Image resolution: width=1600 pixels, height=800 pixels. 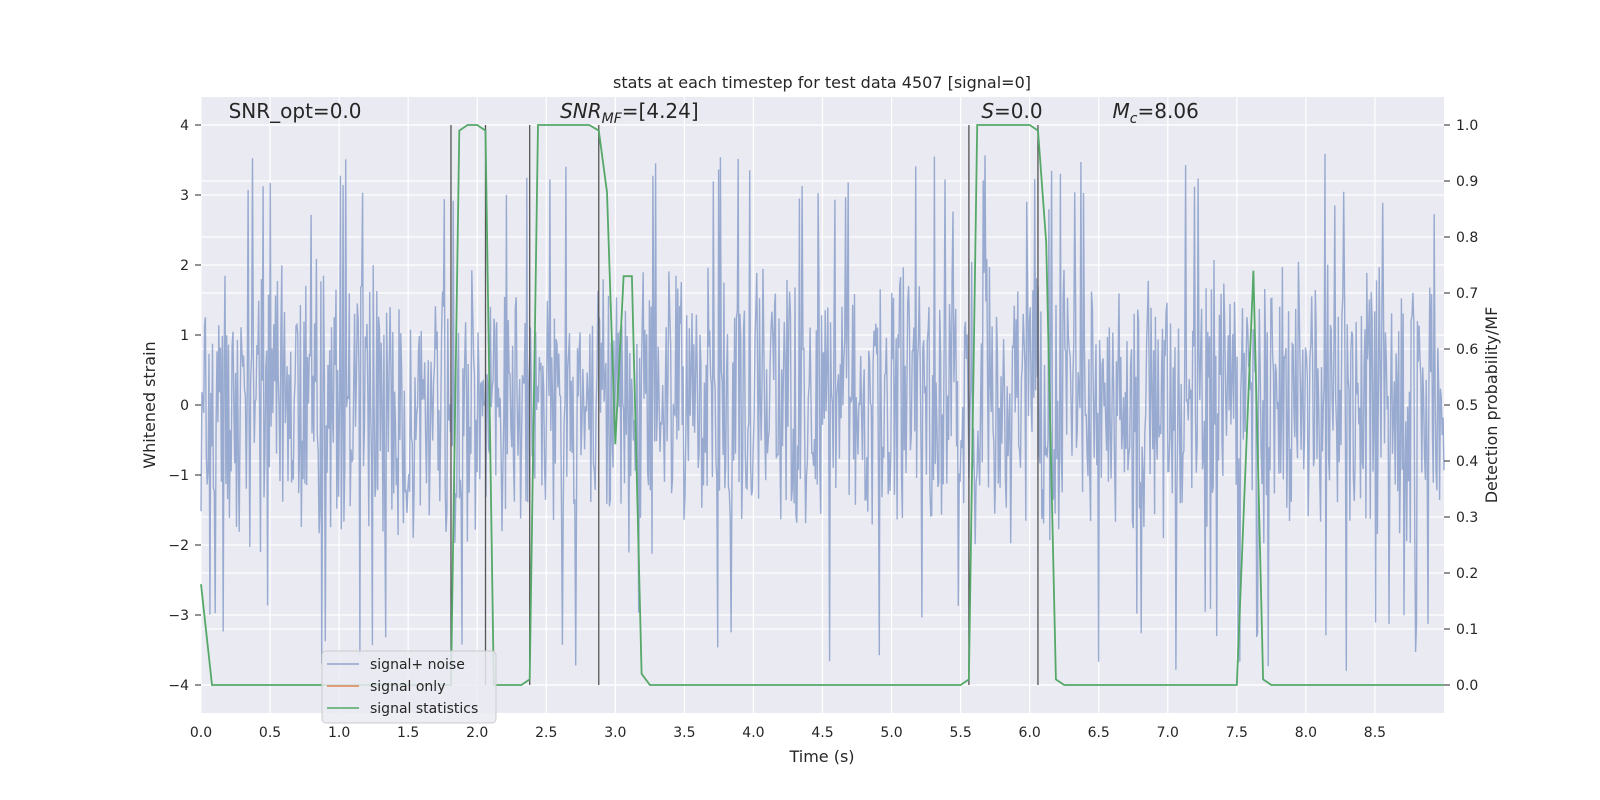 I want to click on y-axis-label: Whitened strain, so click(x=149, y=404).